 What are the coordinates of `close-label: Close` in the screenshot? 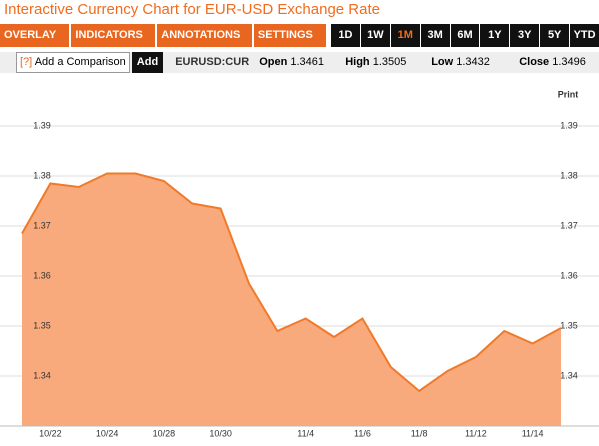 It's located at (534, 62).